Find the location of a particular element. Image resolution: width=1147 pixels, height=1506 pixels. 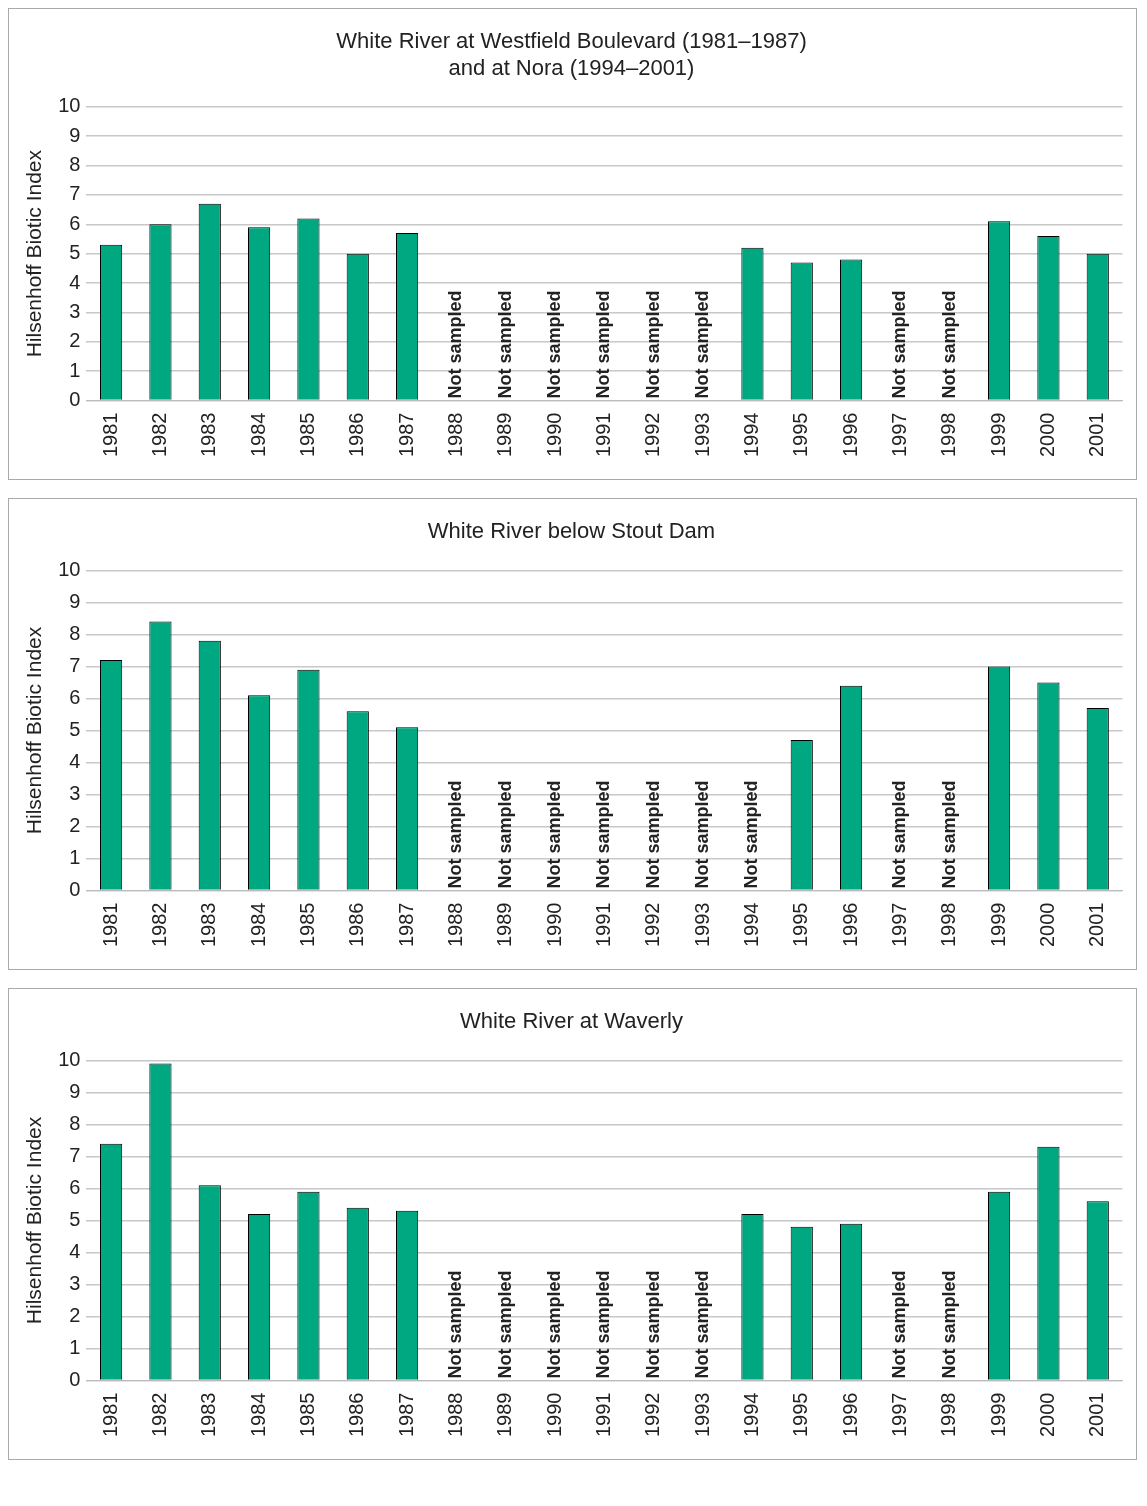

y-tick-label: 9 is located at coordinates (75, 1090).